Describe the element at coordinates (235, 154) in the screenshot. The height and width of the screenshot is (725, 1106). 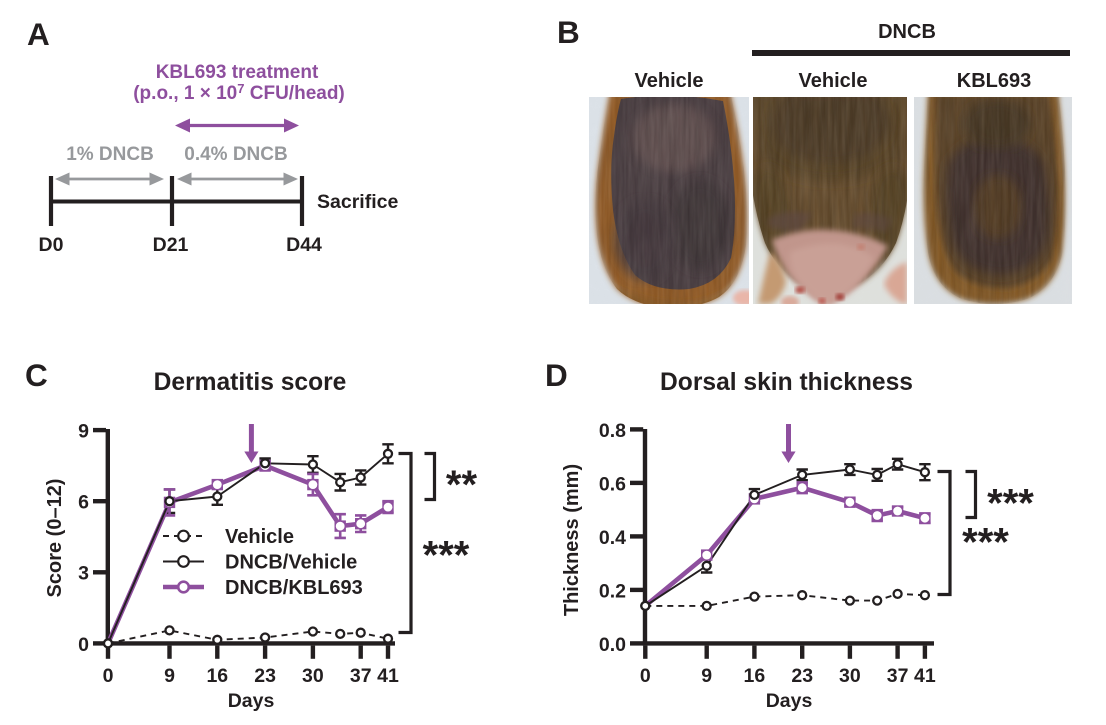
I see `svg-text: 0.4% DNCB` at that location.